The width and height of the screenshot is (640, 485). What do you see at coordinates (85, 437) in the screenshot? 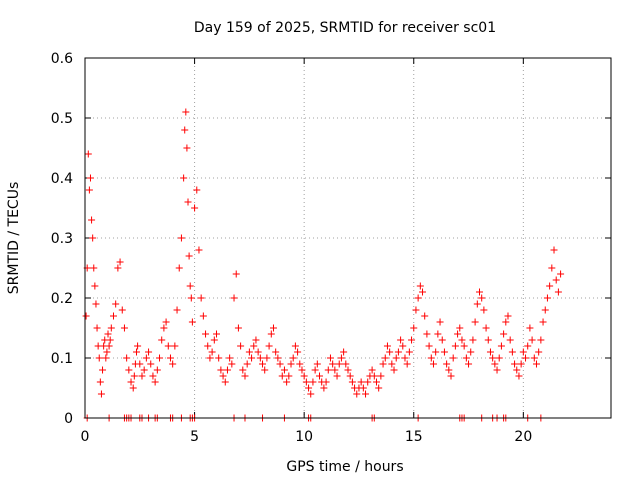
I see `x-tick-label: 0` at bounding box center [85, 437].